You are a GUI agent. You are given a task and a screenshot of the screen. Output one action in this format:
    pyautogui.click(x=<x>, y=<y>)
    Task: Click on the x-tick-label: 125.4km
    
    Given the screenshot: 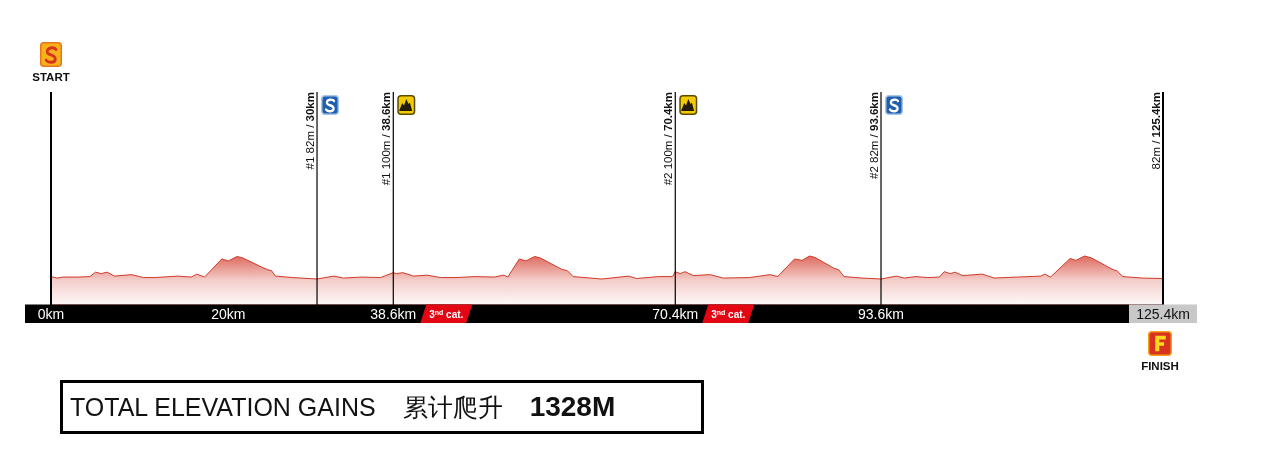 What is the action you would take?
    pyautogui.click(x=1163, y=314)
    